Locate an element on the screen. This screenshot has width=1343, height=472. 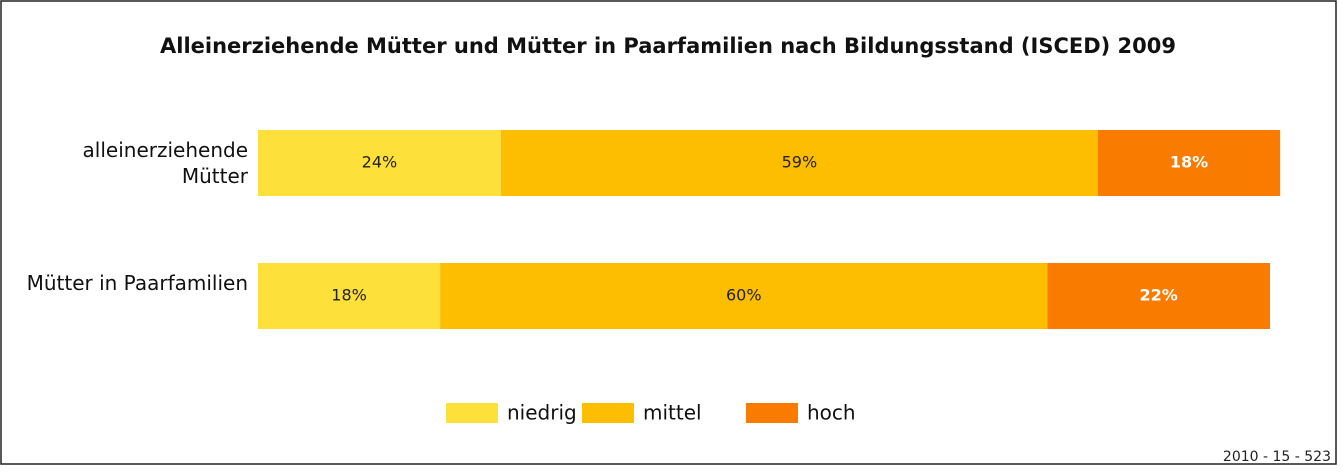
value-label: 24% is located at coordinates (380, 162).